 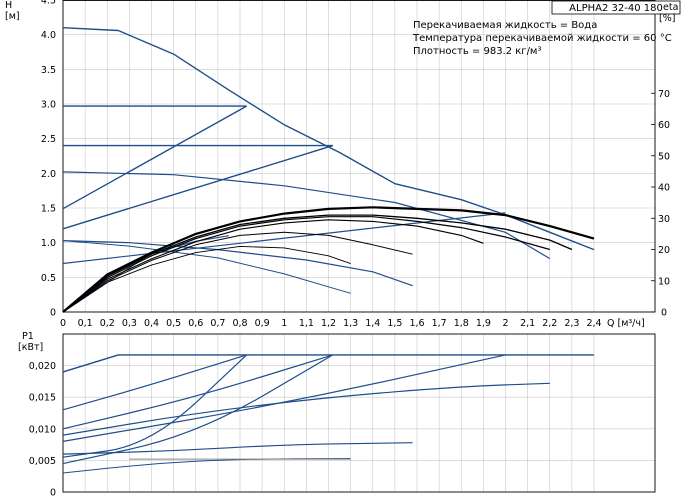 I want to click on info-line-fluid: Перекачиваемая жидкость = Вода, so click(x=505, y=25).